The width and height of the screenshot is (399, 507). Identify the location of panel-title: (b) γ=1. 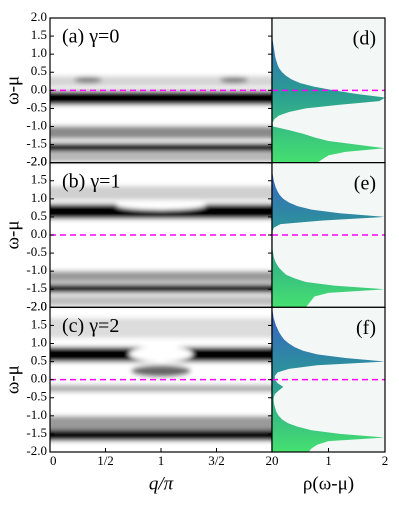
(91, 181).